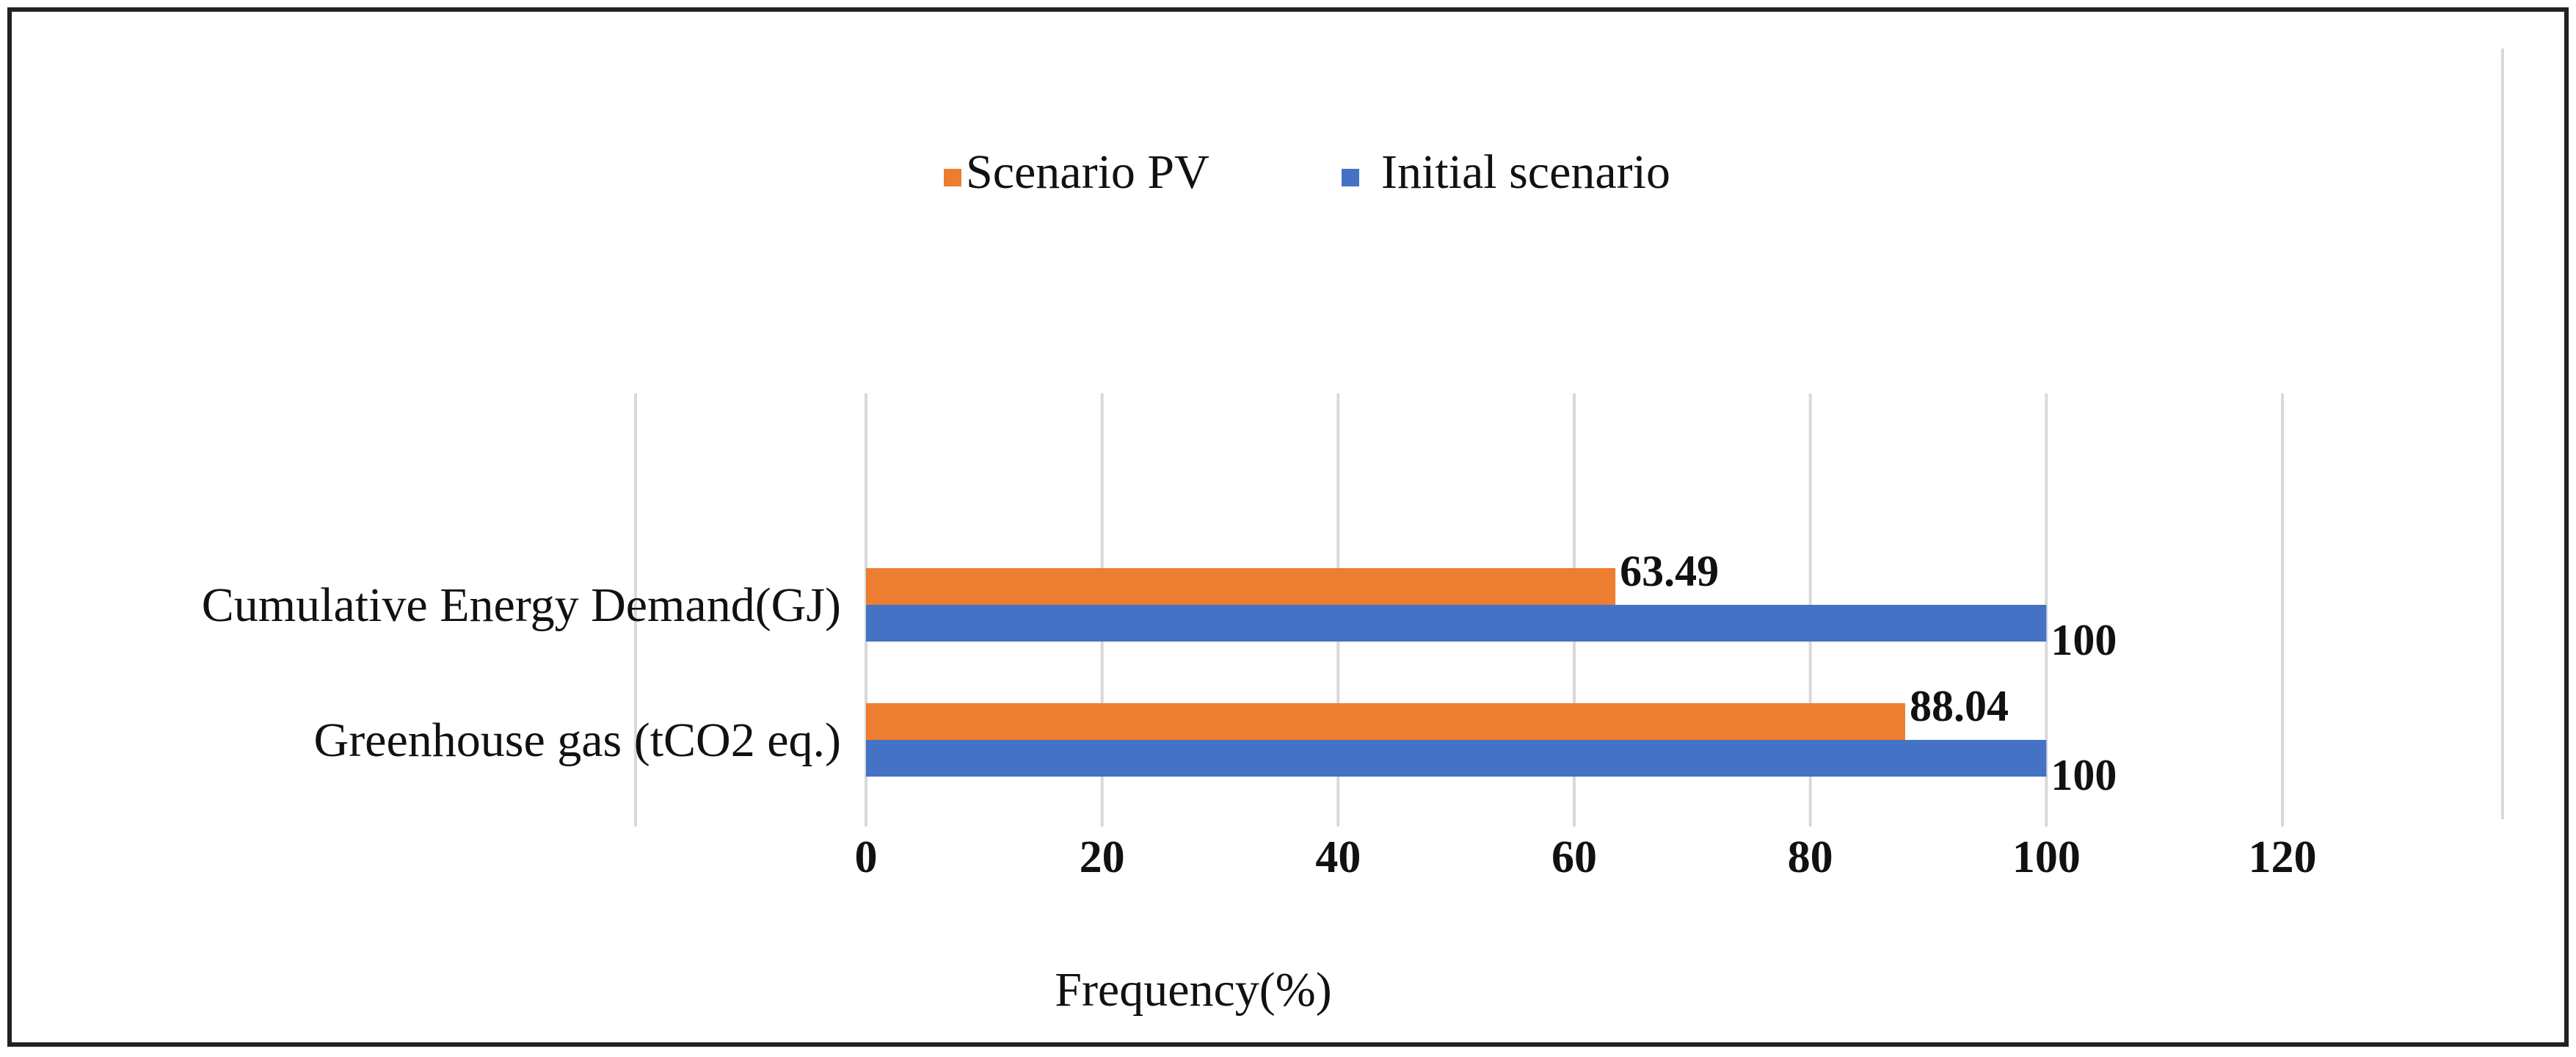 This screenshot has height=1057, width=2576. I want to click on legend-swatch-initial-scenario, so click(1350, 177).